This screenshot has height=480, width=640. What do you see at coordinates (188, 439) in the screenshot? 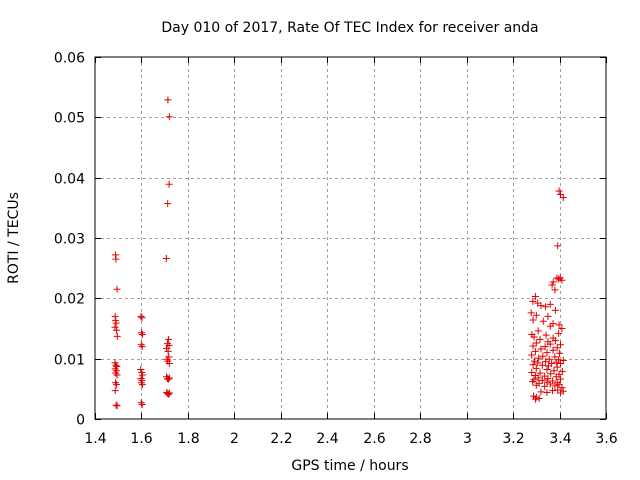
I see `x-tick-label: 1.8` at bounding box center [188, 439].